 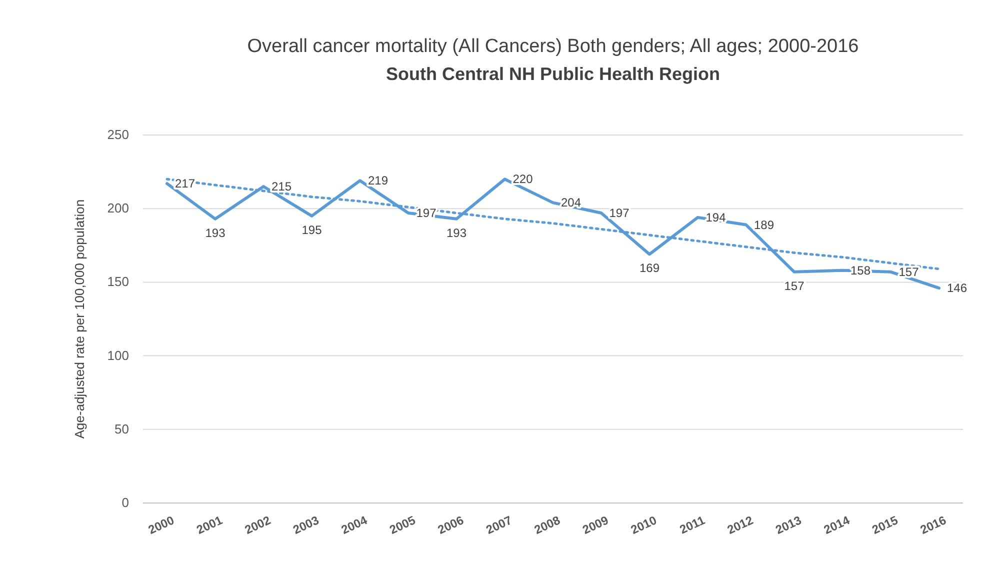 I want to click on data-label: 146, so click(x=957, y=288).